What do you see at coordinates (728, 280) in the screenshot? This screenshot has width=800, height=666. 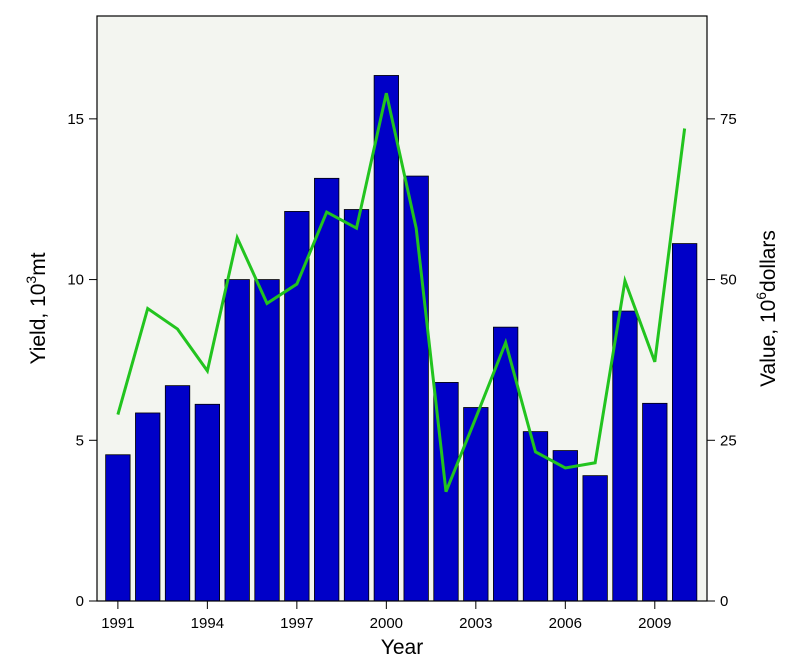 I see `y-right-tick-label-50: 50` at bounding box center [728, 280].